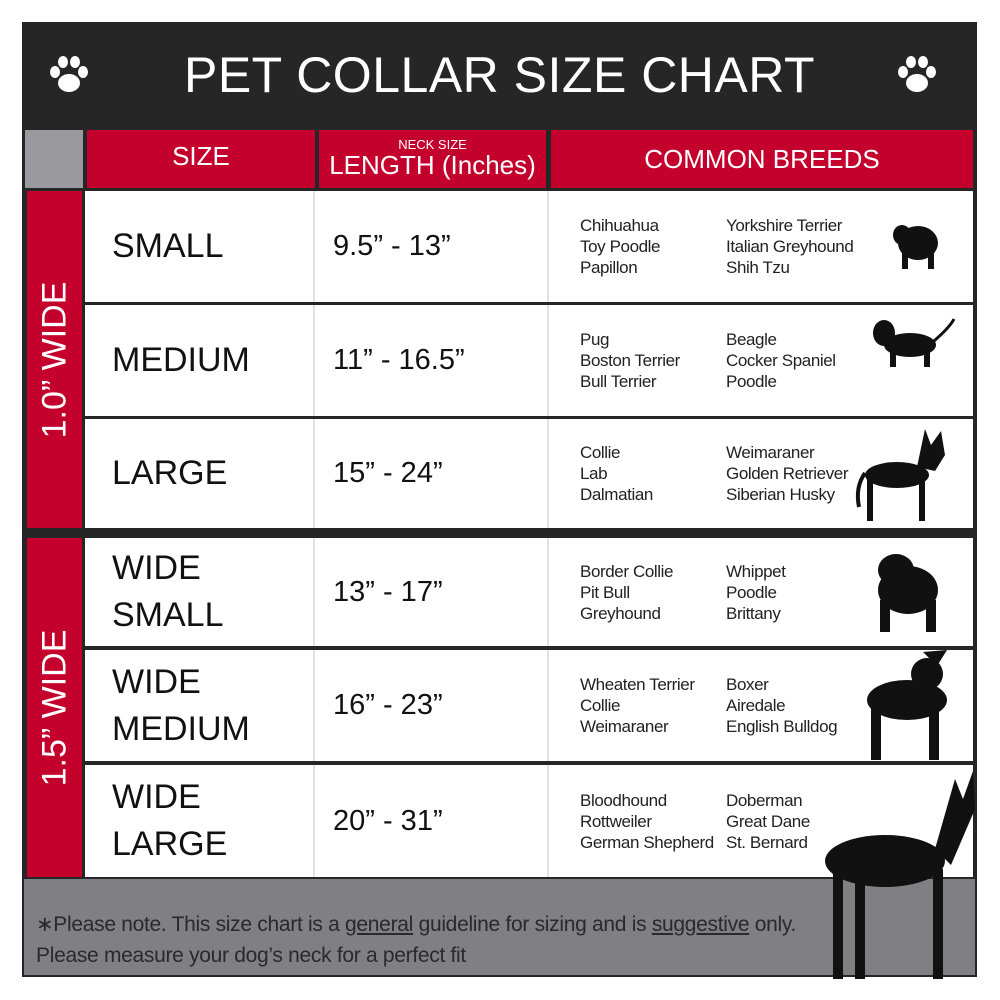  I want to click on breeds-list-a: Chihuahua Toy Poodle Papillon, so click(620, 246).